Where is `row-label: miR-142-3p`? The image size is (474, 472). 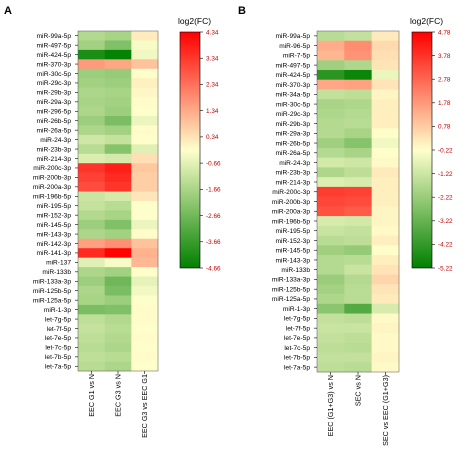
row-label: miR-142-3p is located at coordinates (54, 244).